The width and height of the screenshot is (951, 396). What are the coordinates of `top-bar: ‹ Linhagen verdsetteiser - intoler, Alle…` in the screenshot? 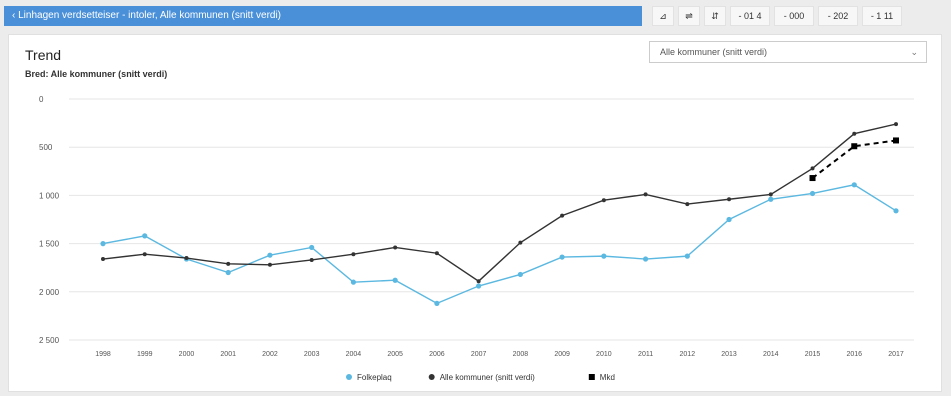 It's located at (475, 15).